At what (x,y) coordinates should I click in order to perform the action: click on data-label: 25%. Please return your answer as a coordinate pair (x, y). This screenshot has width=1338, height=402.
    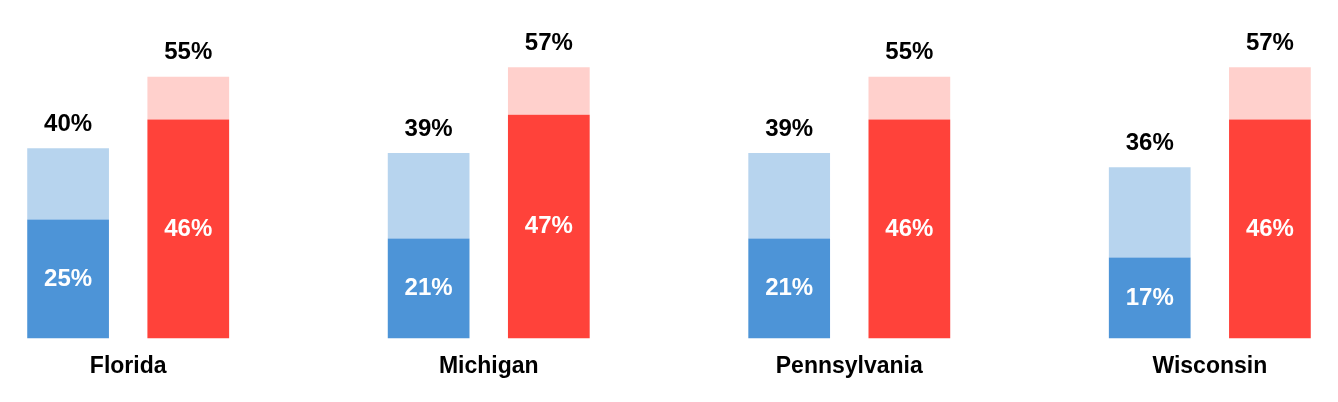
    Looking at the image, I should click on (68, 277).